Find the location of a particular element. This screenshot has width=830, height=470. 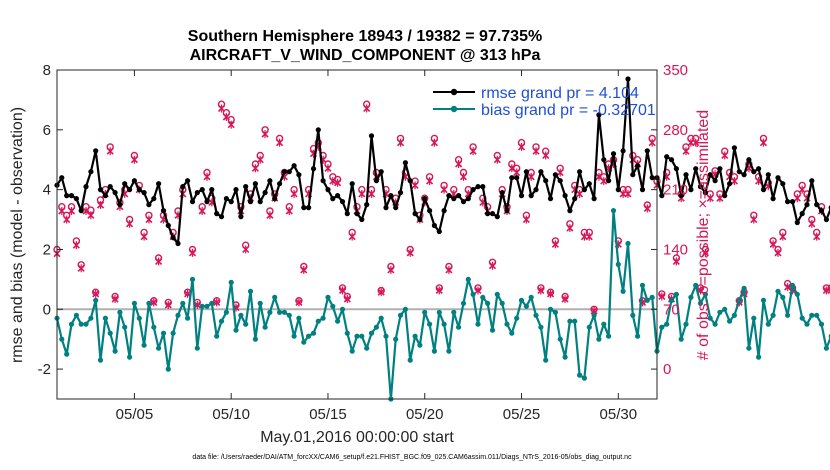

x-tick-label: 05/20 is located at coordinates (425, 414).